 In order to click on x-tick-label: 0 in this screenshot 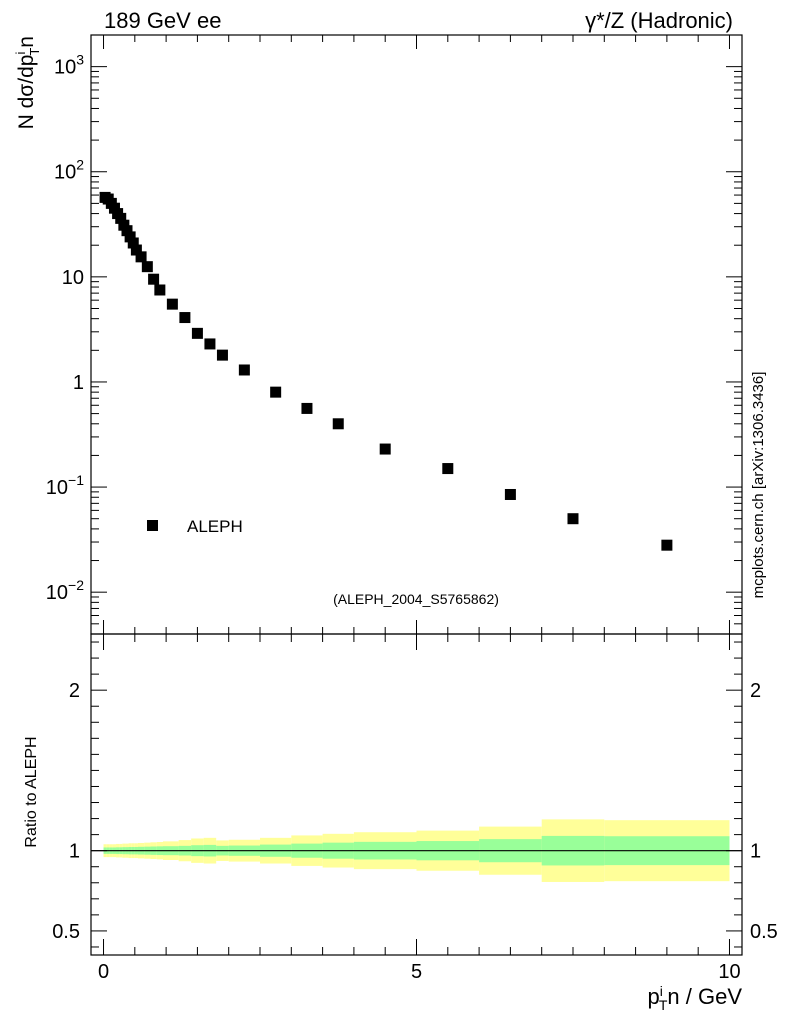, I will do `click(103, 972)`.